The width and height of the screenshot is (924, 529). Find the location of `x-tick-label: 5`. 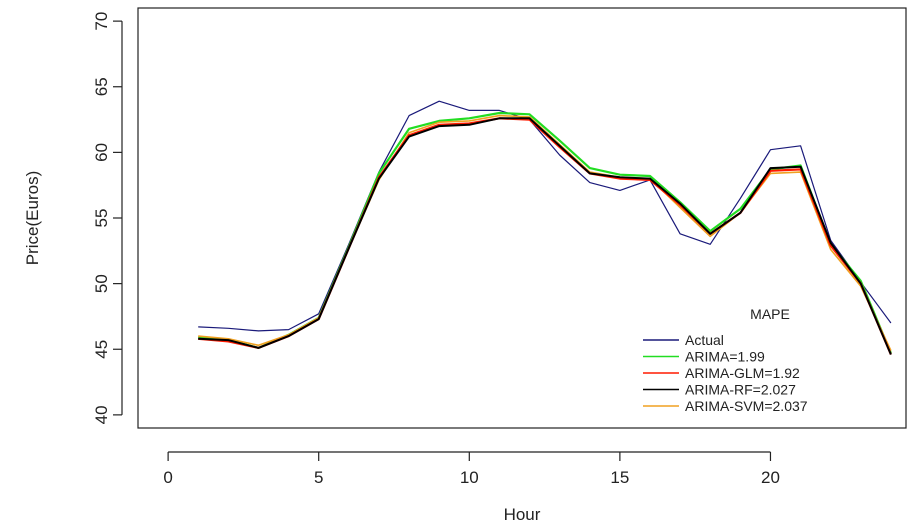

x-tick-label: 5 is located at coordinates (318, 477).